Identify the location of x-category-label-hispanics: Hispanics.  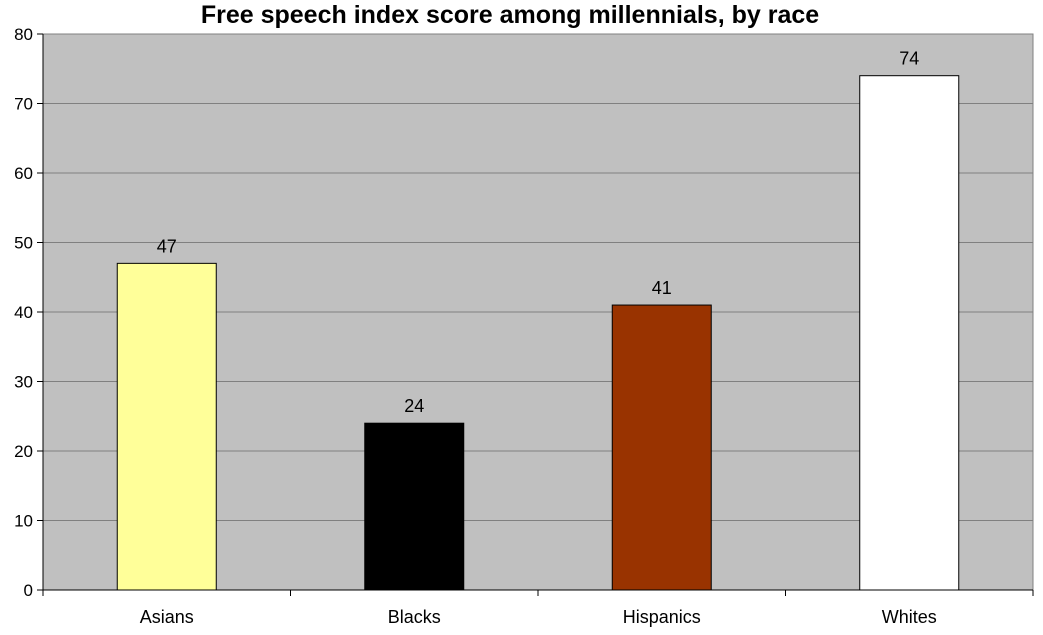
(662, 617).